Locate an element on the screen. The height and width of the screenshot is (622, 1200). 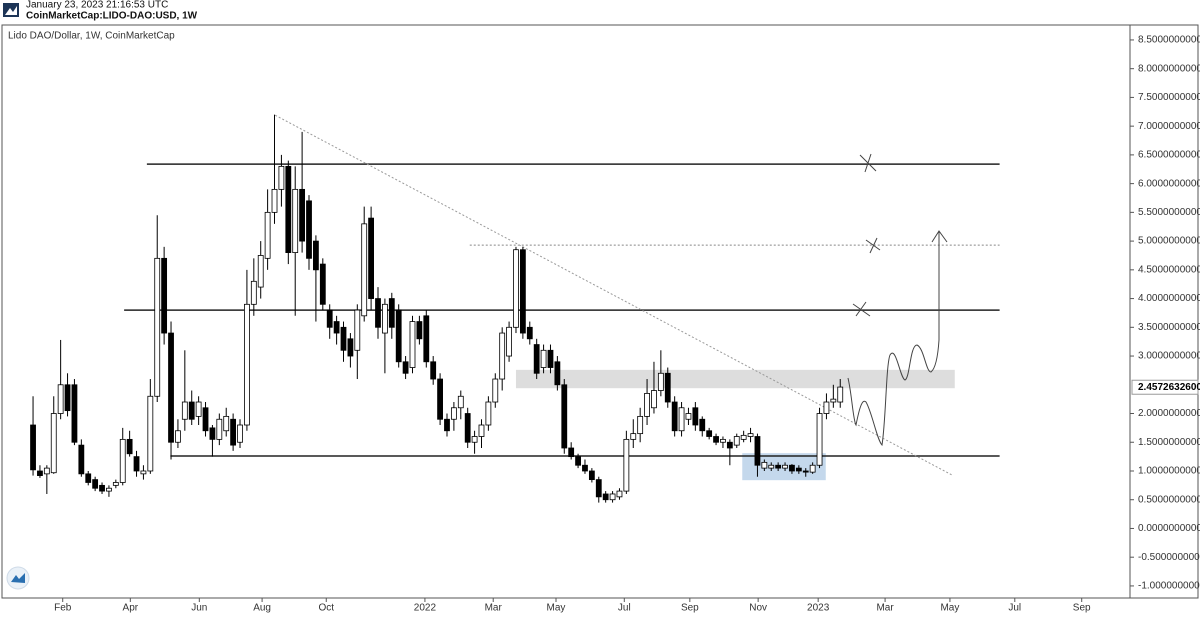
y-tick-label: 1.5000000000 is located at coordinates (1169, 442).